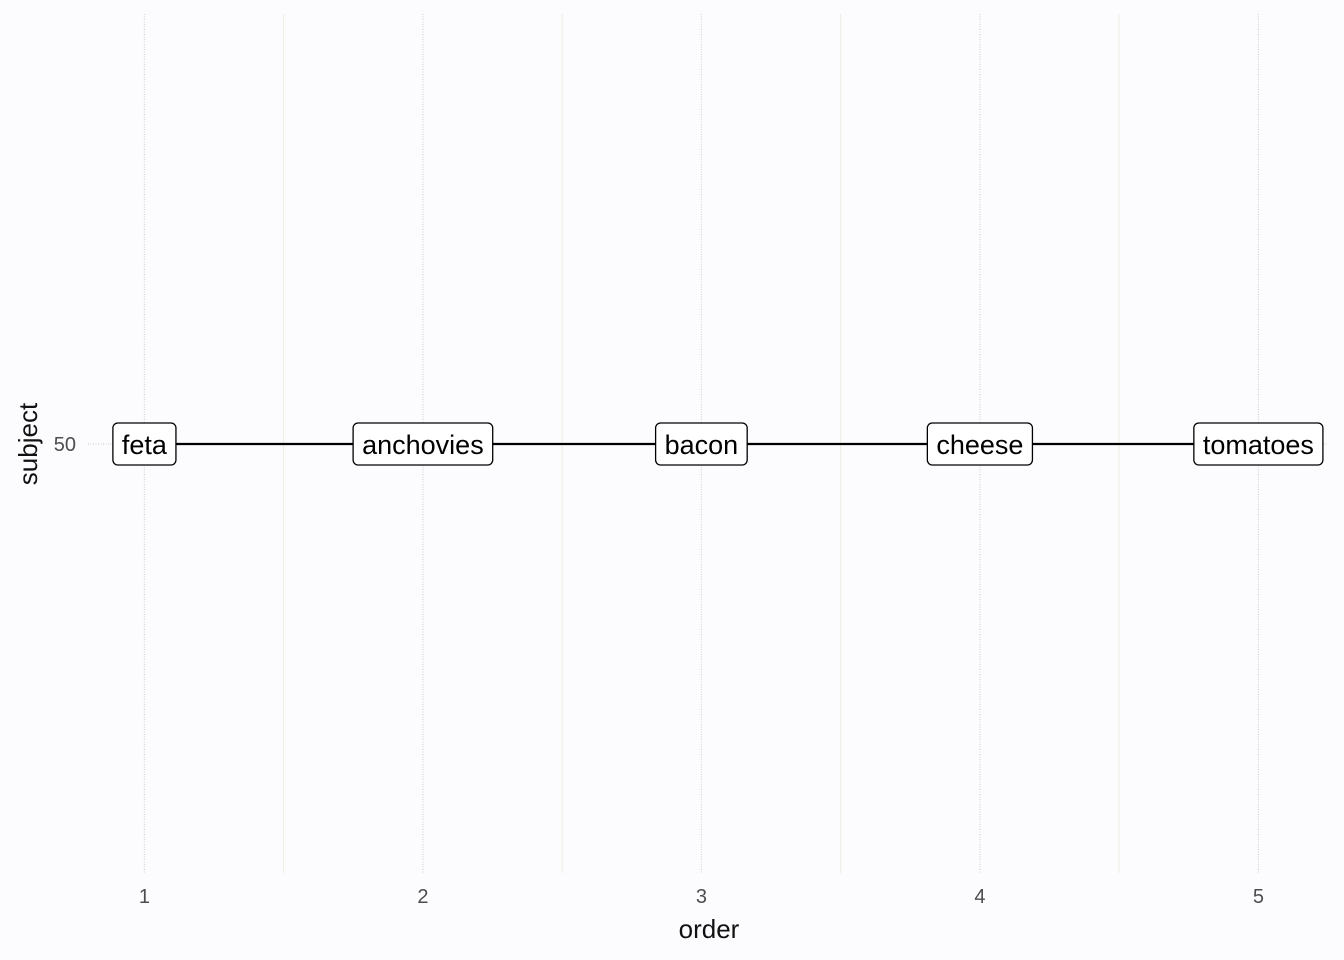 The image size is (1344, 960). I want to click on point-labels: feta anchovies bacon cheese tomatoes, so click(718, 444).